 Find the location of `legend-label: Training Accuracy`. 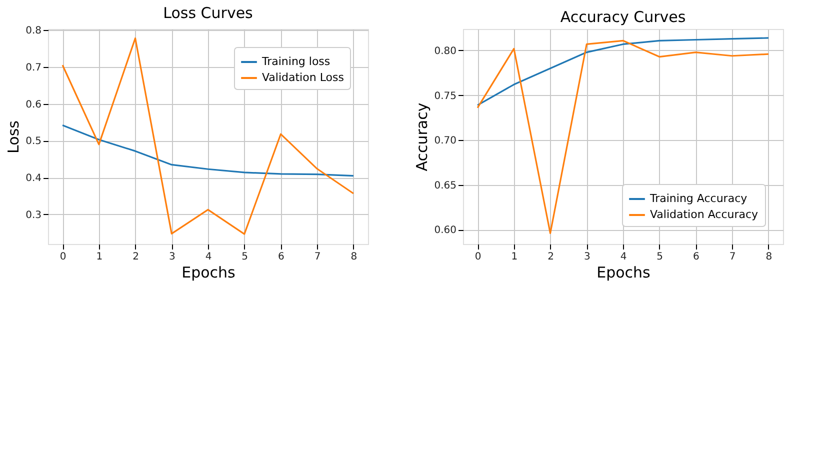

legend-label: Training Accuracy is located at coordinates (698, 198).